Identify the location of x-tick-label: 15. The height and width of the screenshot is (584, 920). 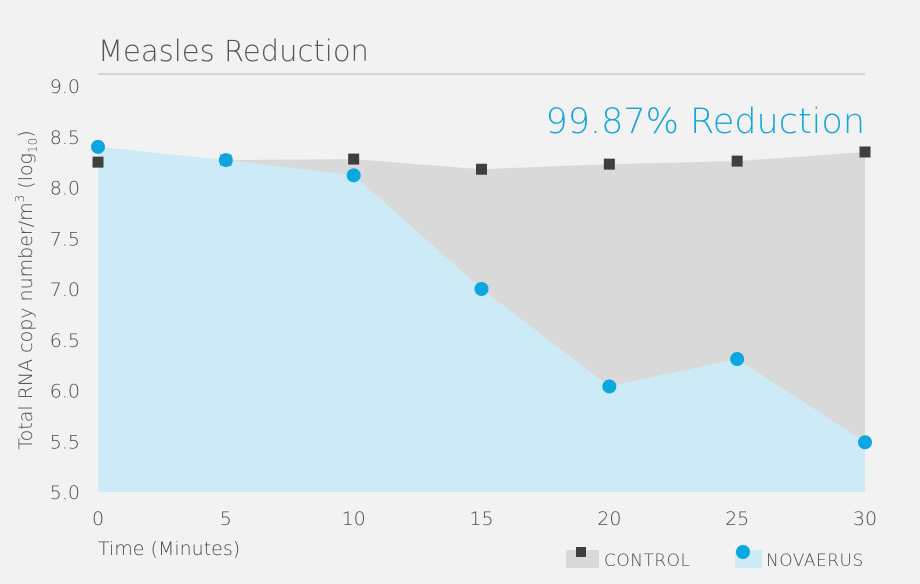
(481, 519).